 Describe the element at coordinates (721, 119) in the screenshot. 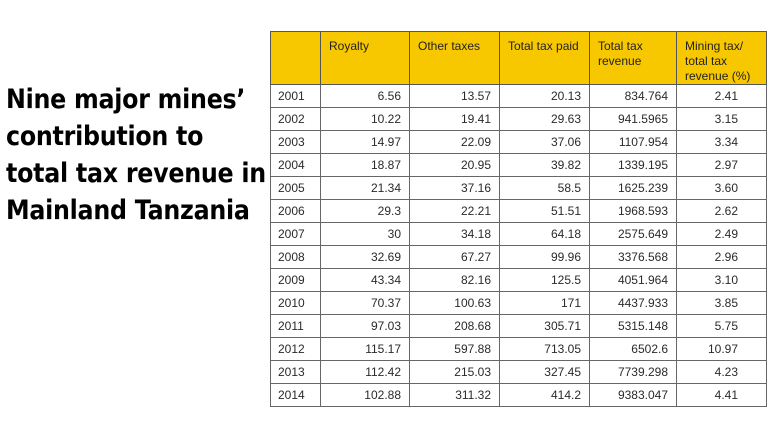

I see `value-cell: 3.15` at that location.